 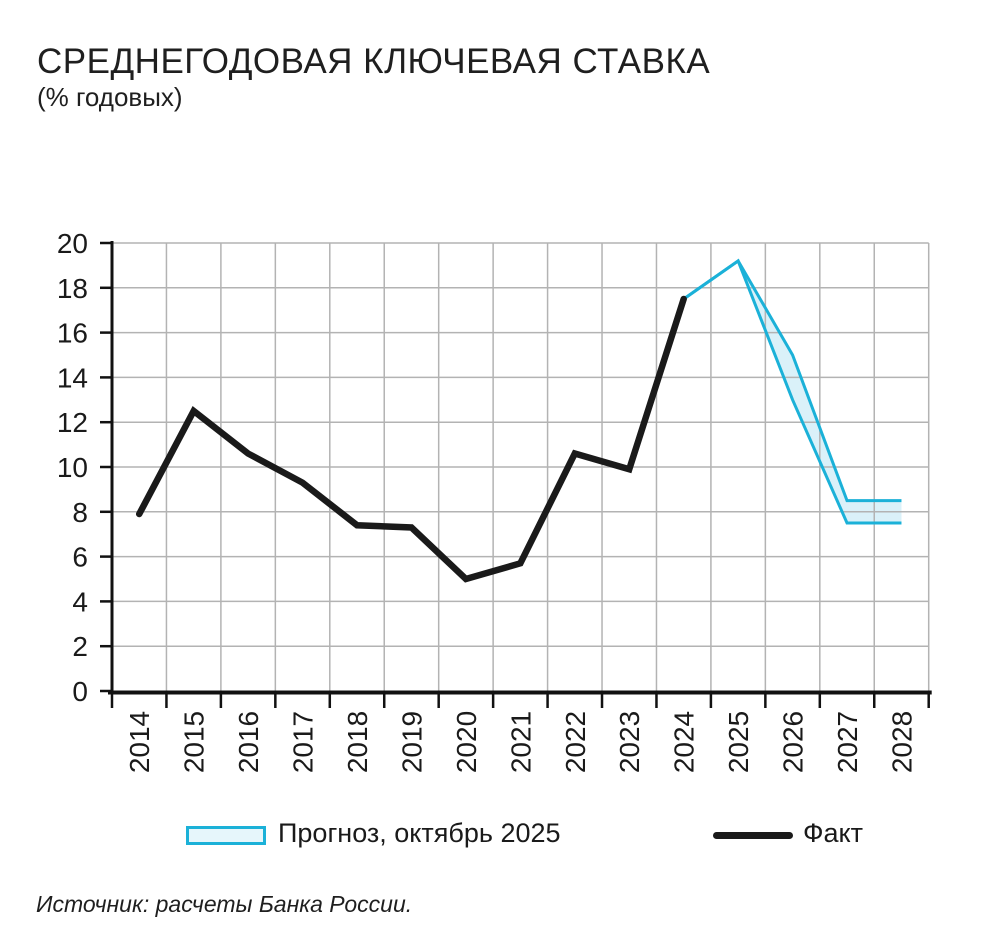 What do you see at coordinates (72, 467) in the screenshot?
I see `y-tick-label: 10` at bounding box center [72, 467].